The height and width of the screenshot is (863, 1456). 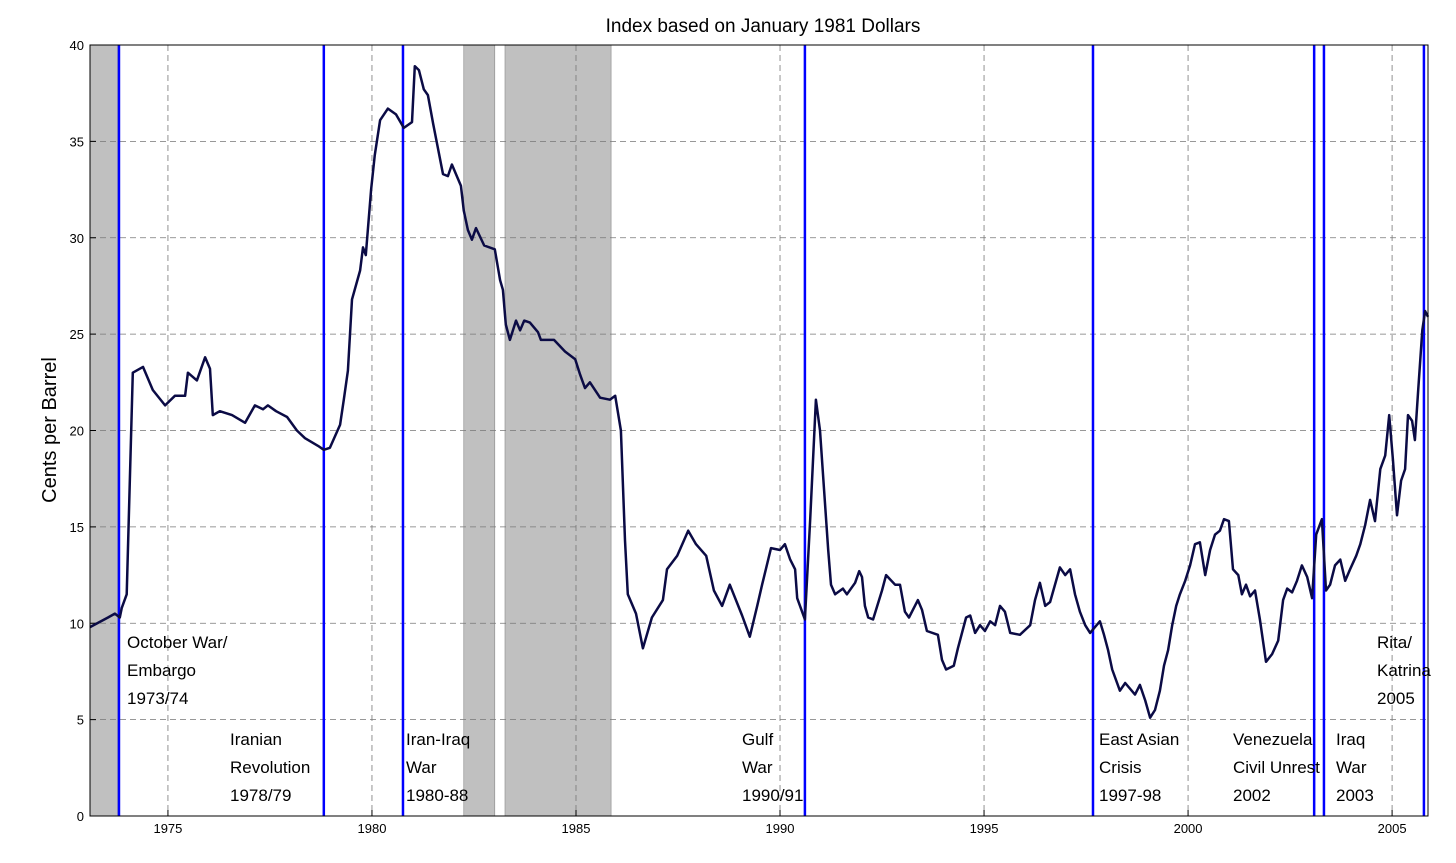 I want to click on x-tick-label: 1975, so click(x=167, y=828).